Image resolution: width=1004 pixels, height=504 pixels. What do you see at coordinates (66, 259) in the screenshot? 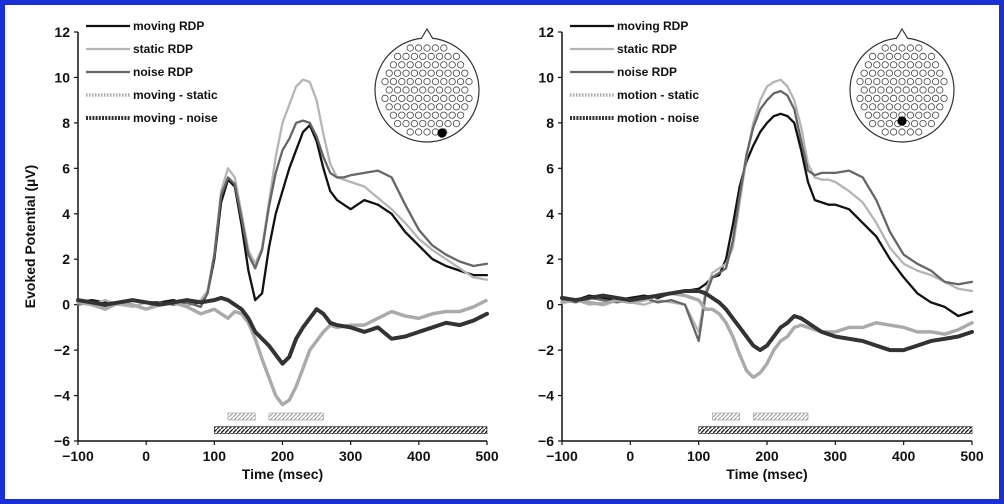
I see `y-tick-label: 2` at bounding box center [66, 259].